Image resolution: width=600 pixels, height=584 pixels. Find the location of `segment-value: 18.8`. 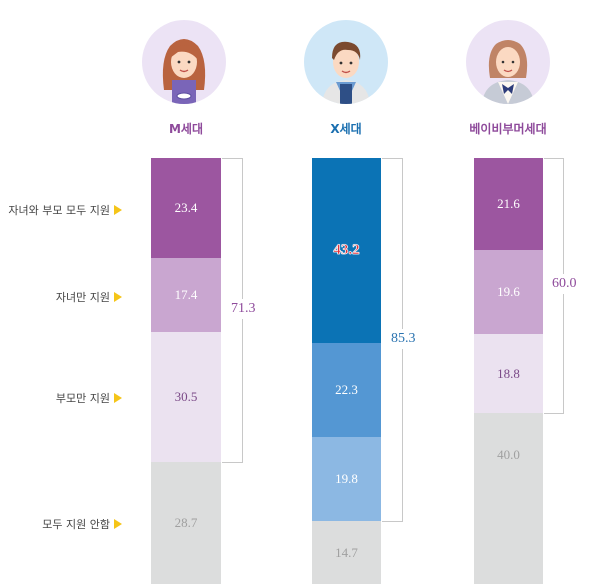

segment-value: 18.8 is located at coordinates (508, 373).